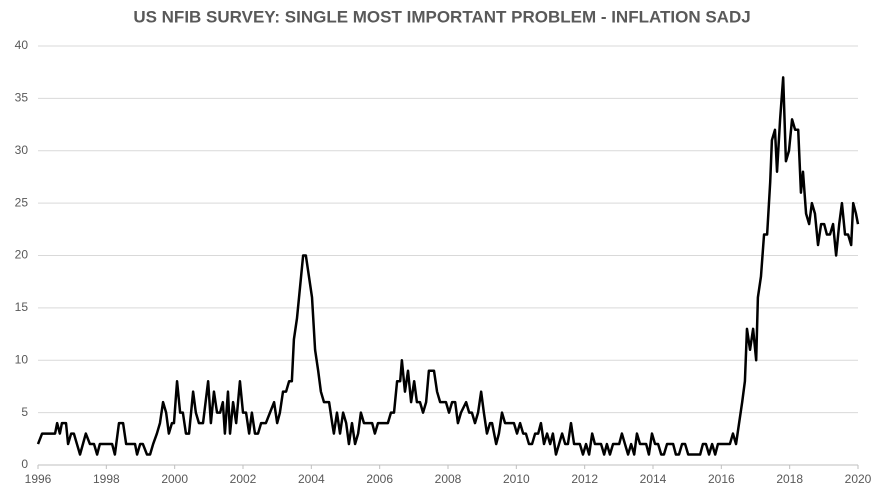  Describe the element at coordinates (106, 479) in the screenshot. I see `x-tick-label: 1998` at that location.